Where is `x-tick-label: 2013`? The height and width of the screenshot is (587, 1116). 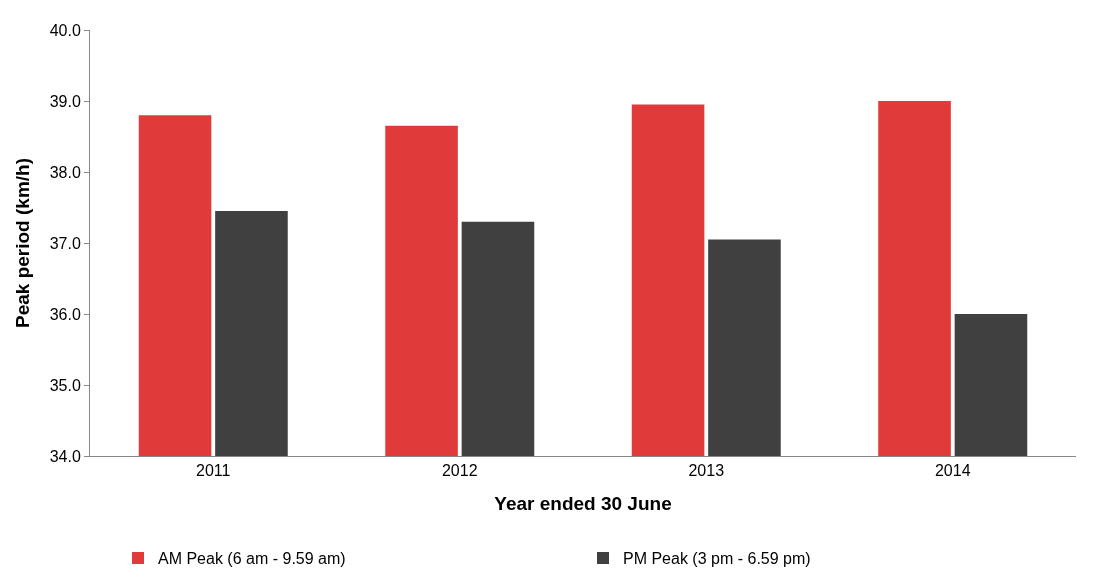 x-tick-label: 2013 is located at coordinates (706, 471).